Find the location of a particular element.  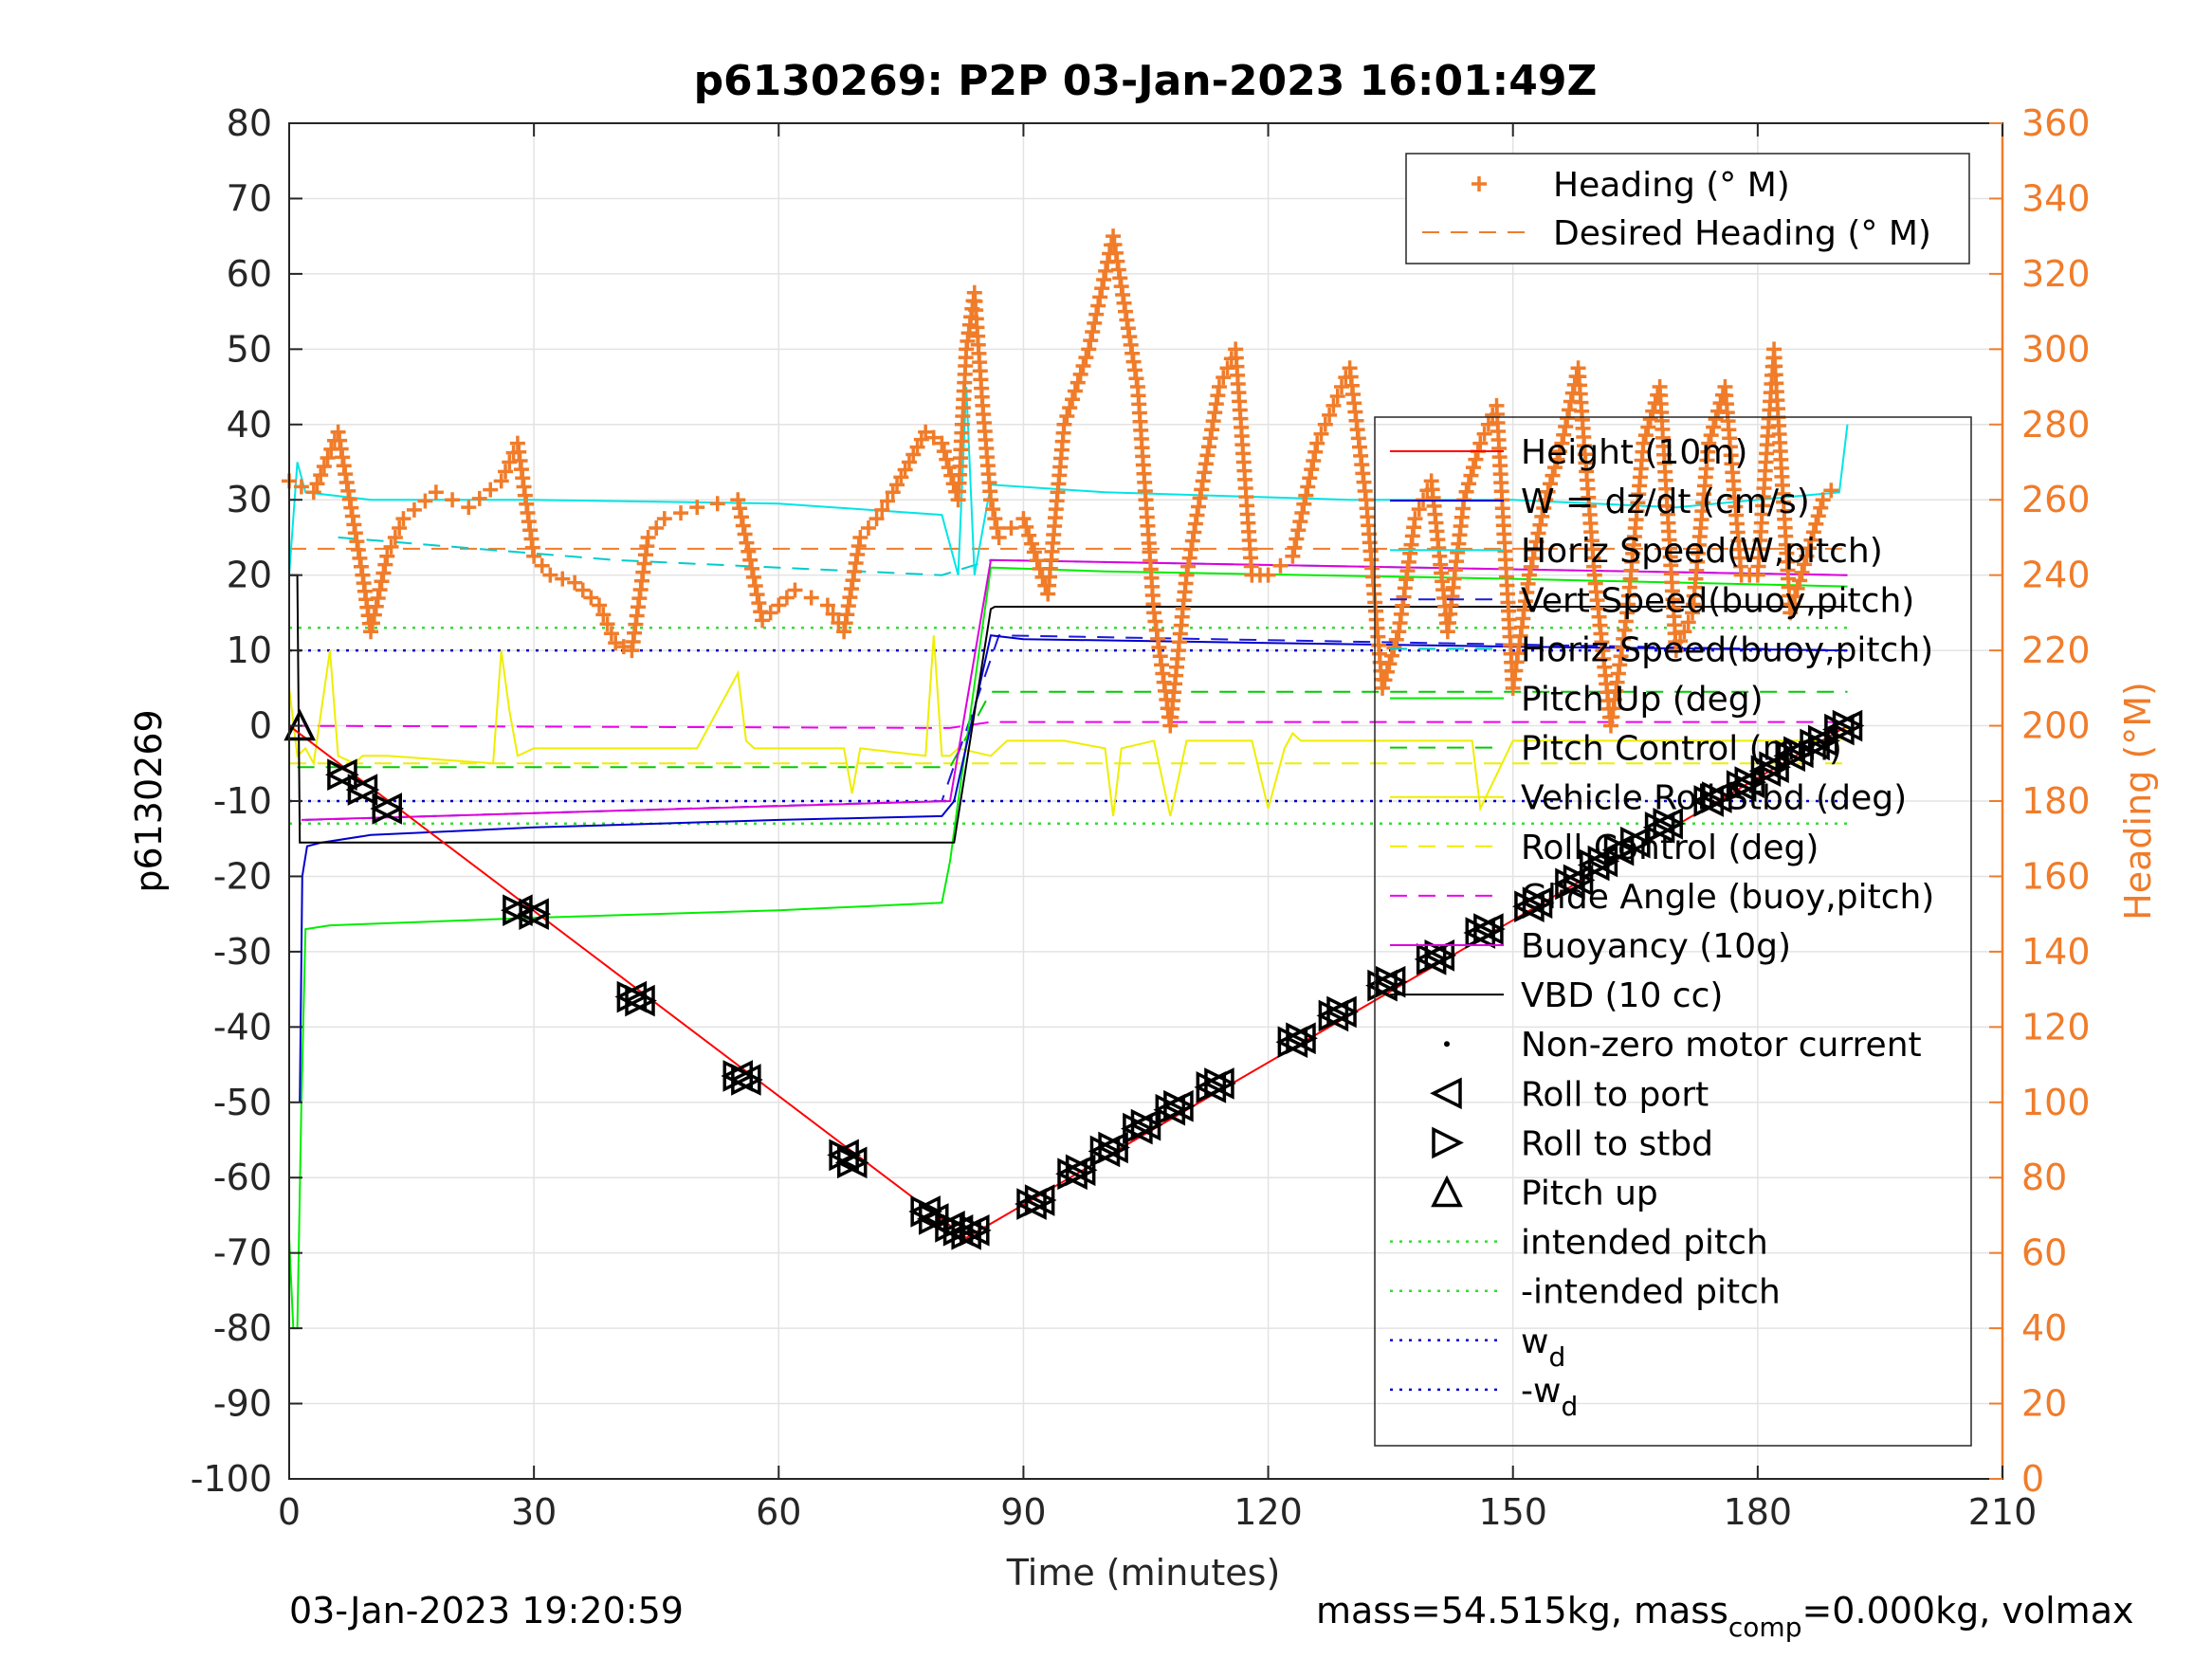

legend-label: Vert Speed(buoy,pitch) is located at coordinates (1717, 600).